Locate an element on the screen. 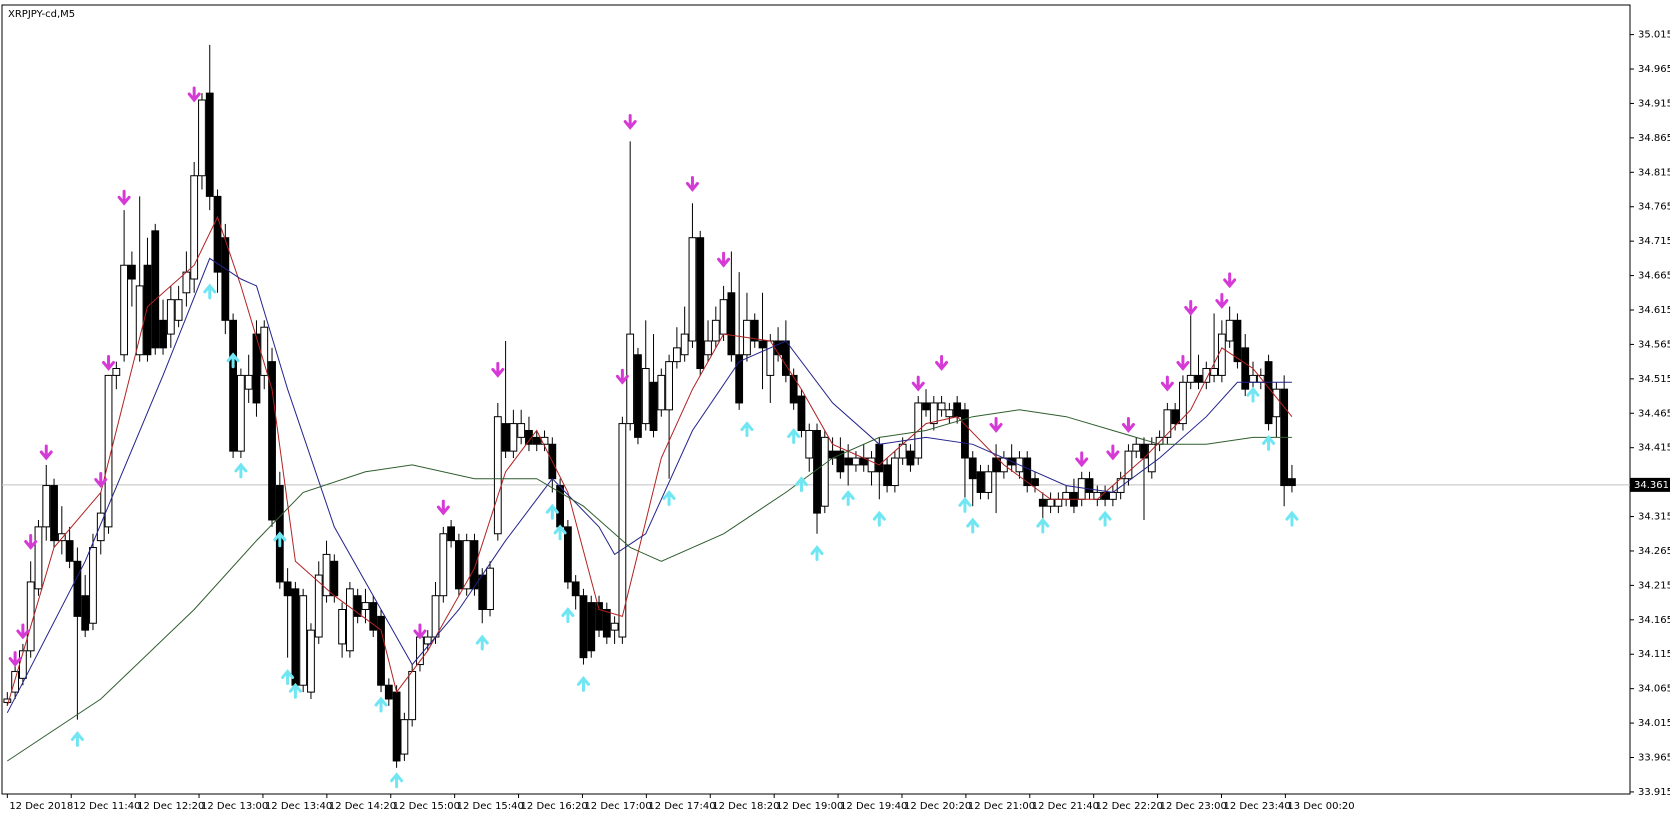 Image resolution: width=1670 pixels, height=814 pixels. y-tick-label: 34.765 is located at coordinates (1654, 207).